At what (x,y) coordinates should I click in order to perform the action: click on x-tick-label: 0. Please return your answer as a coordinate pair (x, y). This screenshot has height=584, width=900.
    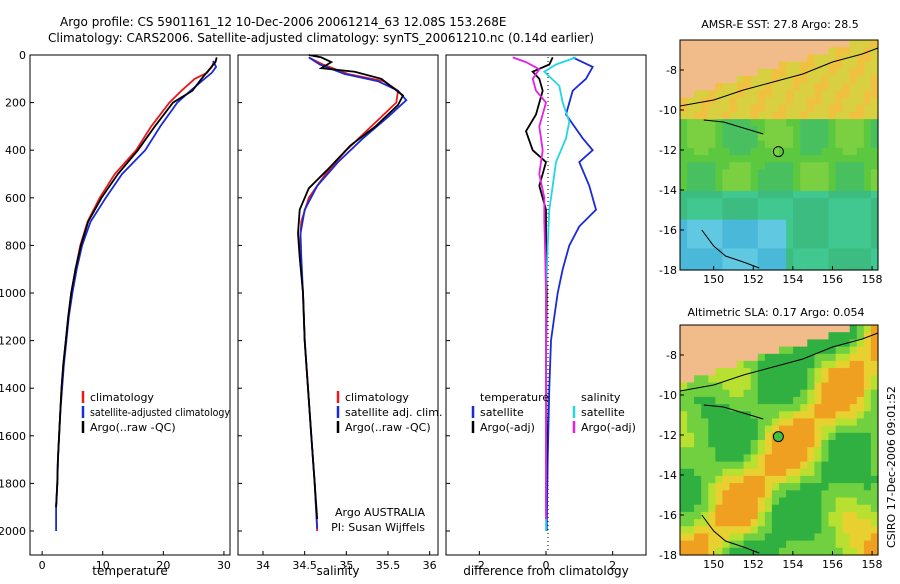
    Looking at the image, I should click on (546, 565).